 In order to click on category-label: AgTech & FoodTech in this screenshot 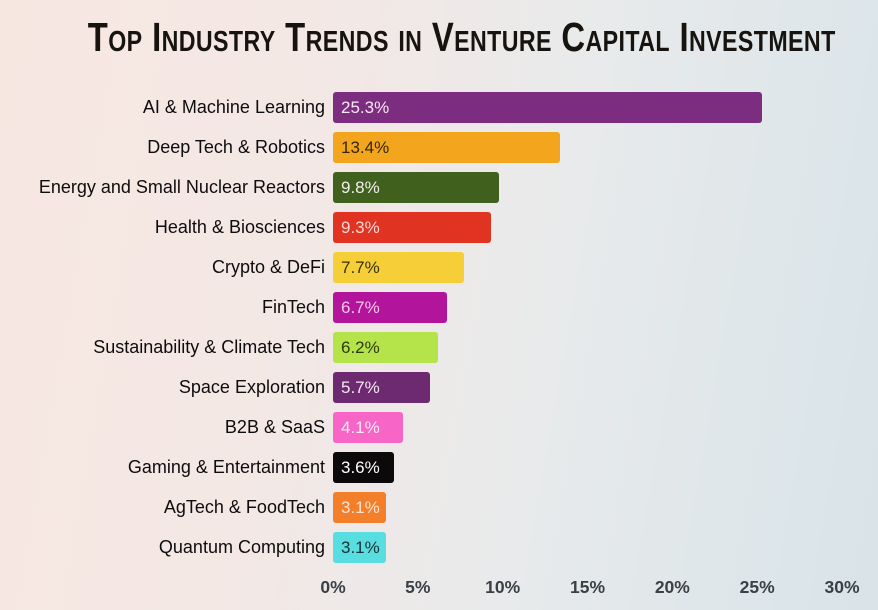, I will do `click(244, 507)`.